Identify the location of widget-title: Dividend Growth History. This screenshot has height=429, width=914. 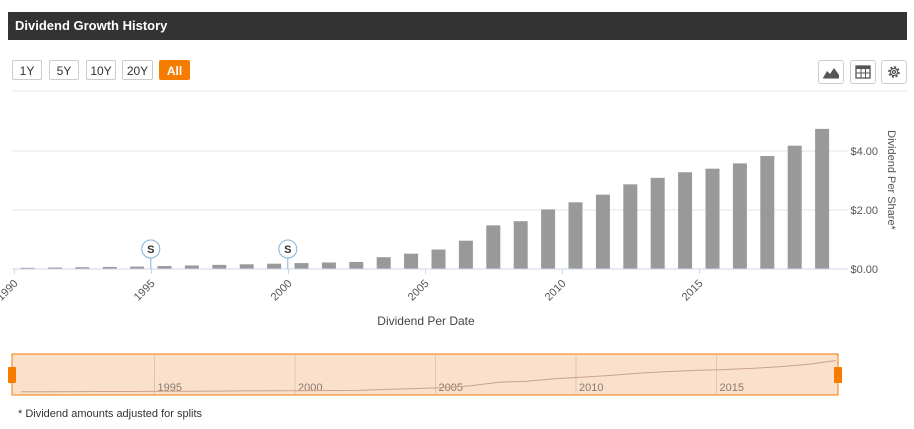
(91, 25).